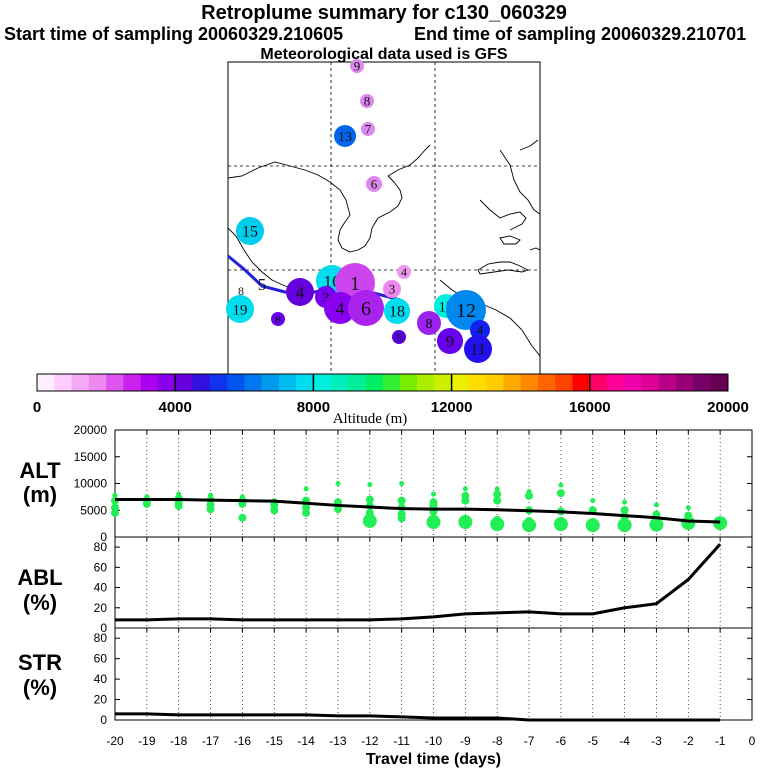  Describe the element at coordinates (37, 407) in the screenshot. I see `colorbar-tick-label: 0` at that location.